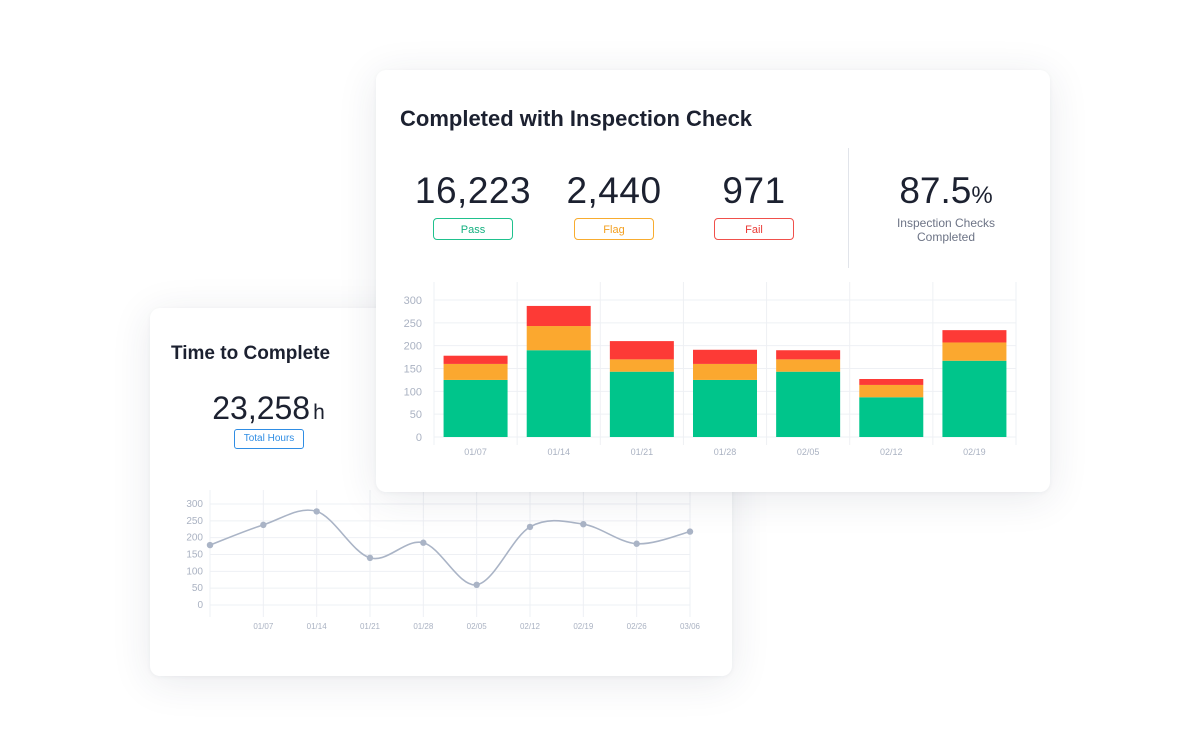  What do you see at coordinates (194, 555) in the screenshot?
I see `line-y-tick-label: 150` at bounding box center [194, 555].